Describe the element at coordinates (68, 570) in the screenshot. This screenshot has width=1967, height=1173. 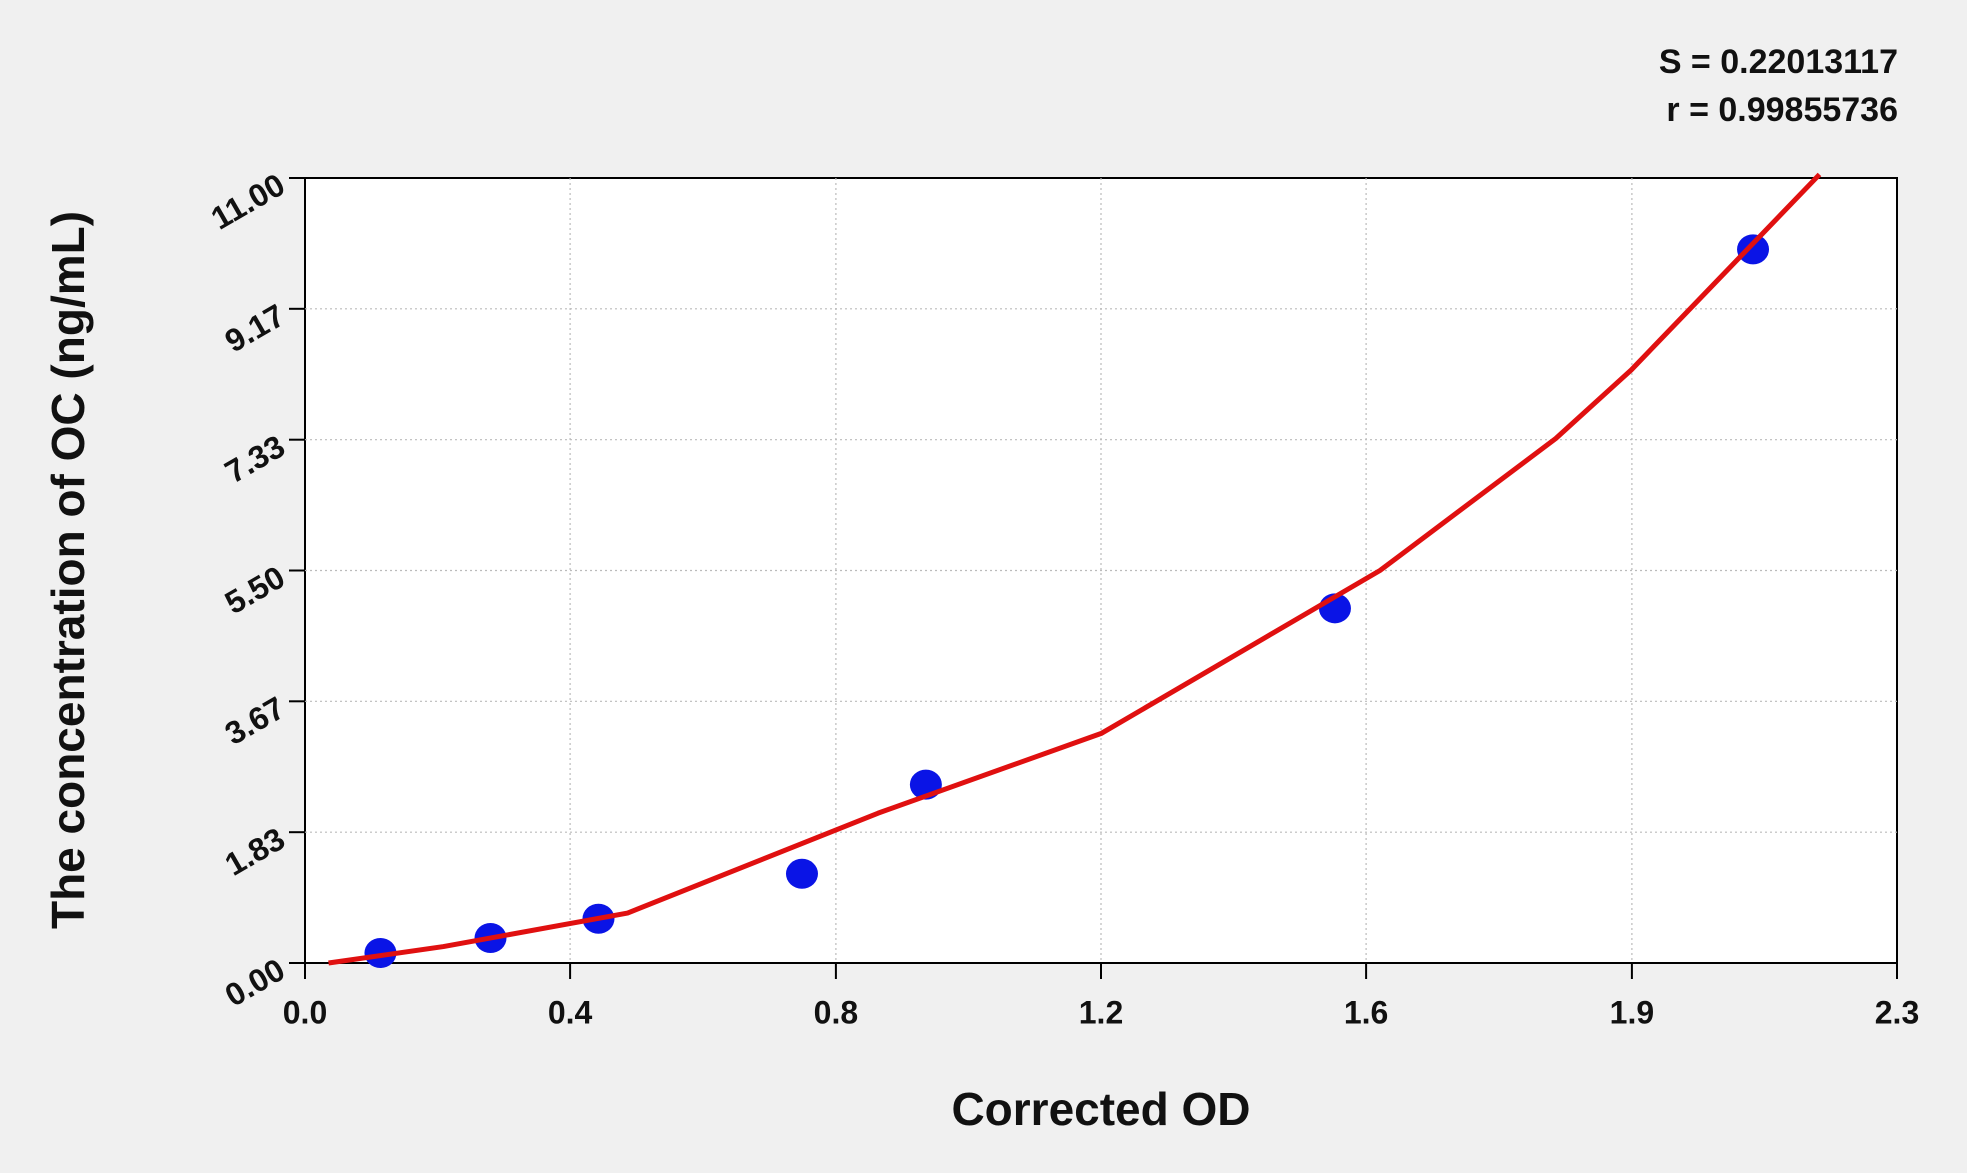
I see `y-axis-label: The concentration of OC (ng/mL)` at that location.